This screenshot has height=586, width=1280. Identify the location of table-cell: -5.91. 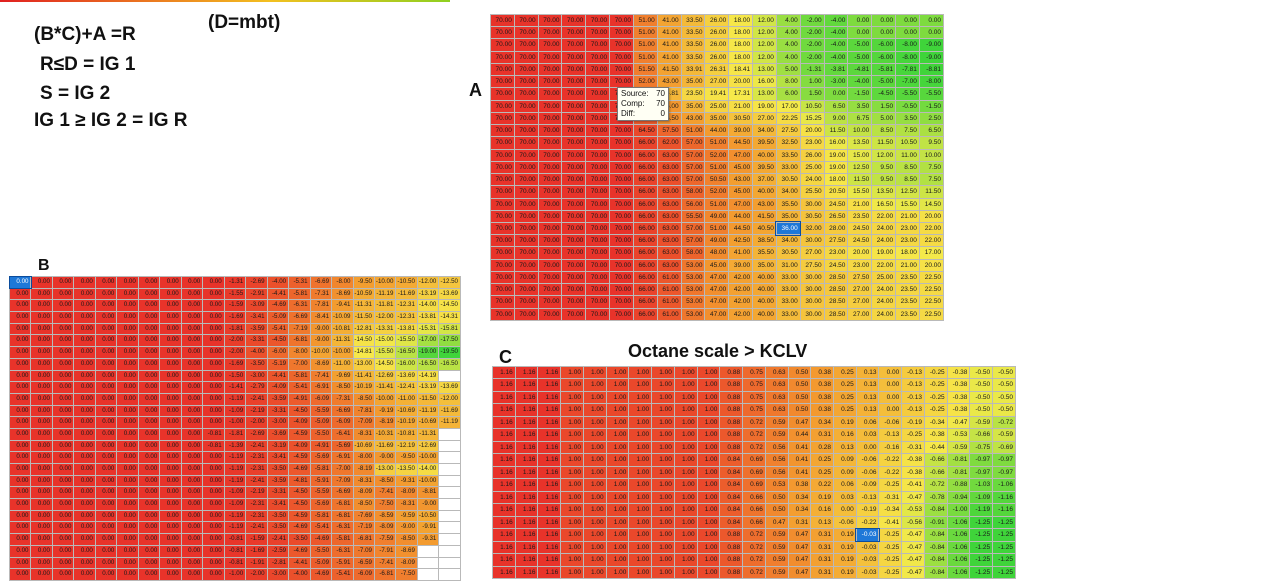
(342, 563).